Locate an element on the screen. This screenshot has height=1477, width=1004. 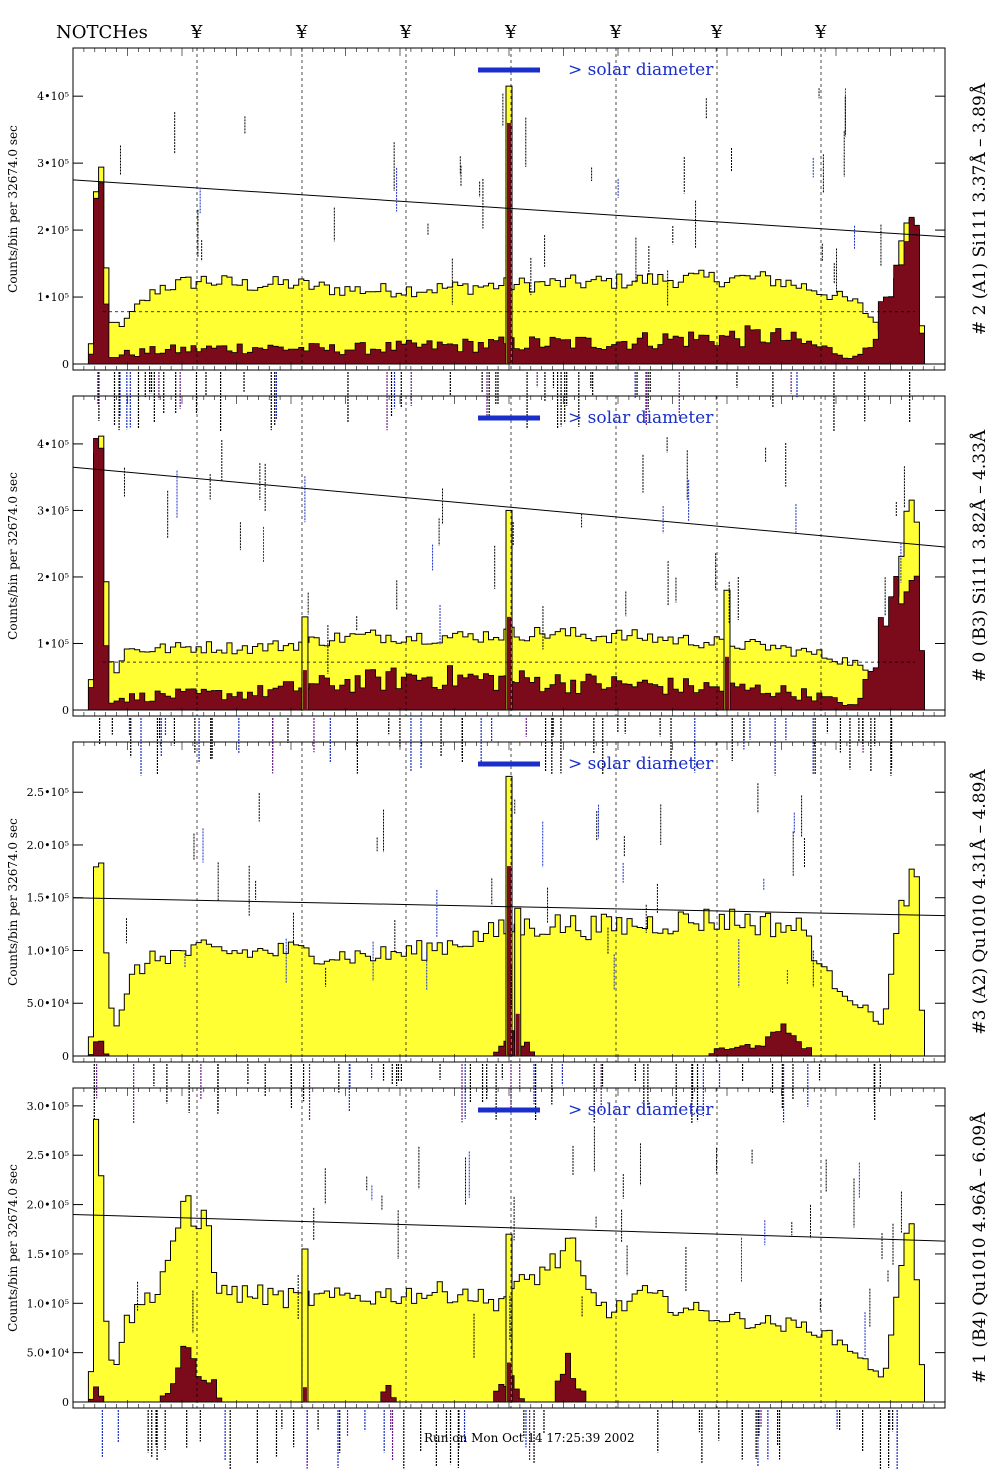
panel-title-right: #3 (A2) Qu1010 4.31Å – 4.89Å is located at coordinates (979, 902).